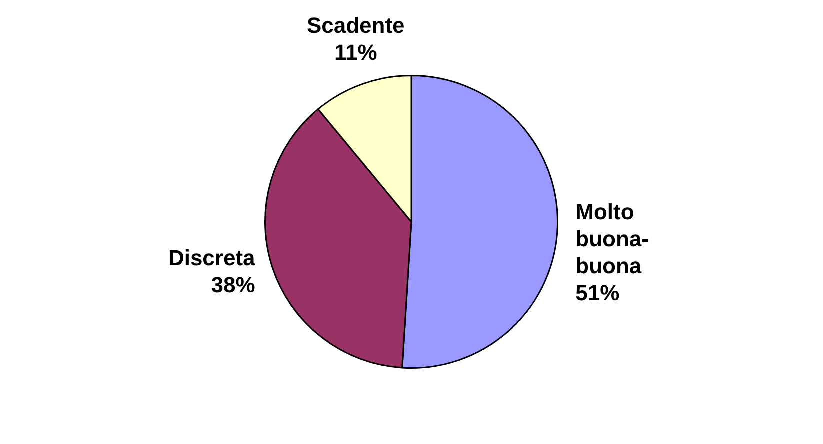 The width and height of the screenshot is (823, 444). Describe the element at coordinates (612, 239) in the screenshot. I see `slice-label: Molto buona-buona` at that location.